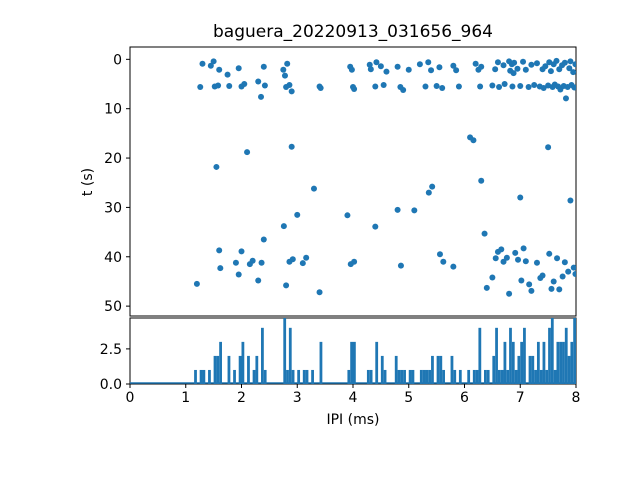 The image size is (640, 480). Describe the element at coordinates (241, 398) in the screenshot. I see `x-tick-label: 2` at that location.